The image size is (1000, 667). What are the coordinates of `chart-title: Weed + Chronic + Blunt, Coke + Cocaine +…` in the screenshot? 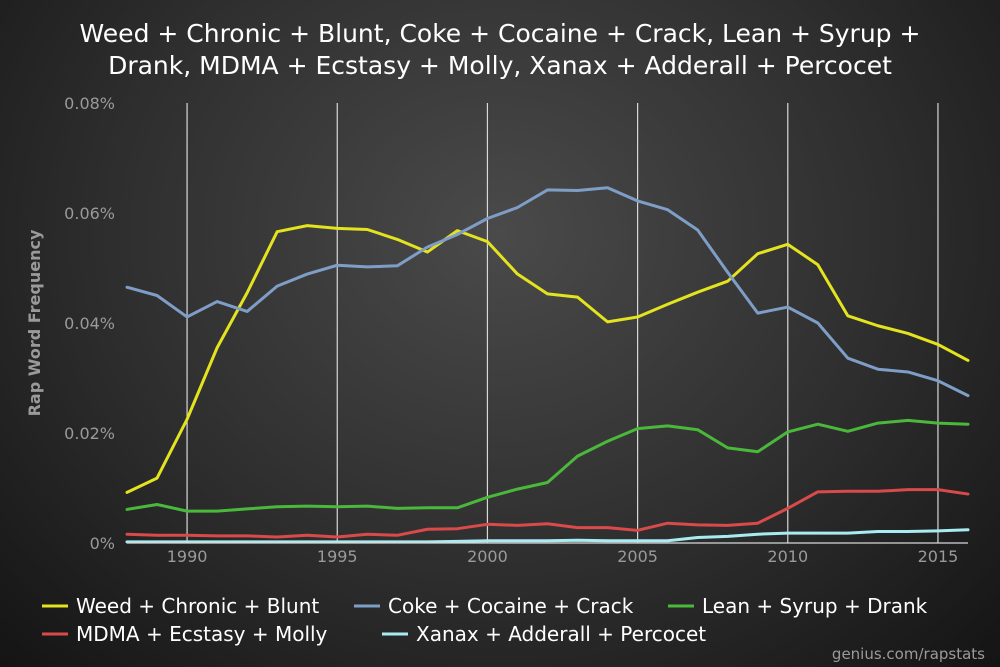 It's located at (500, 49).